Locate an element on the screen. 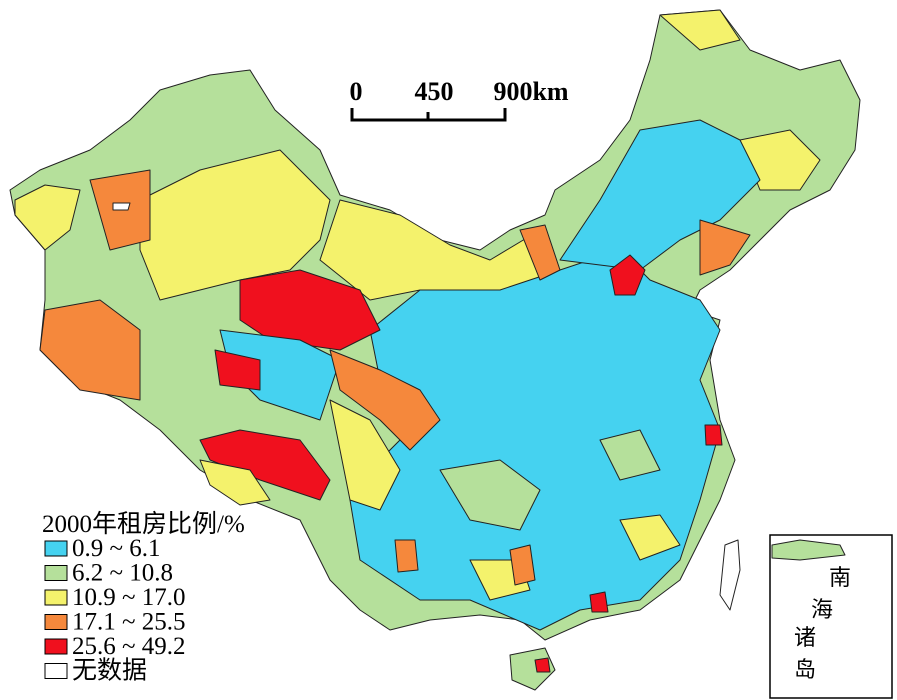  inset-label: 南 is located at coordinates (840, 577).